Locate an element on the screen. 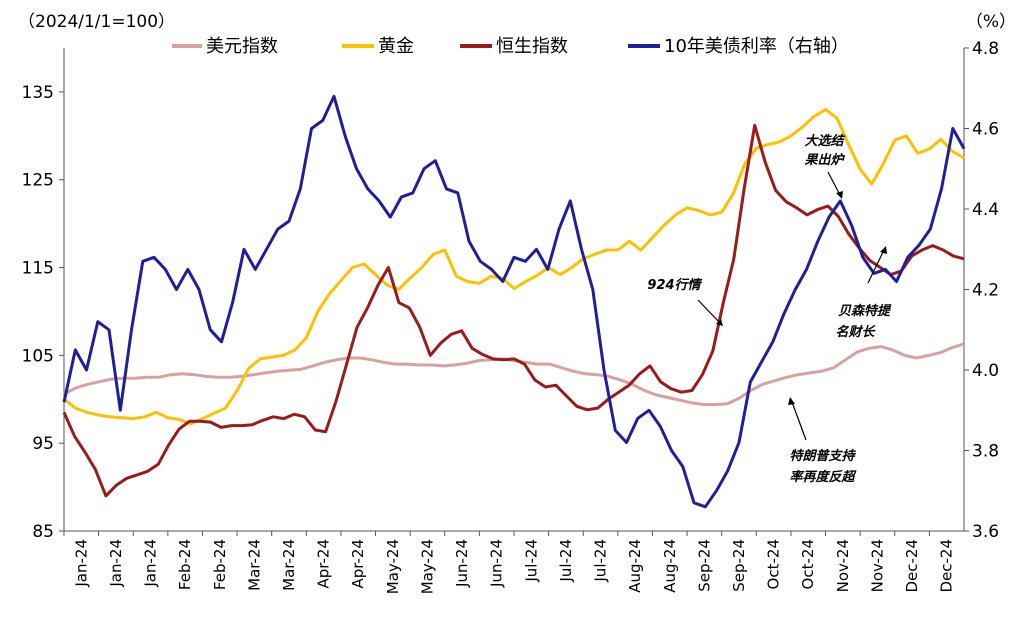 This screenshot has width=1024, height=627. left-tick-label: 115 is located at coordinates (38, 269).